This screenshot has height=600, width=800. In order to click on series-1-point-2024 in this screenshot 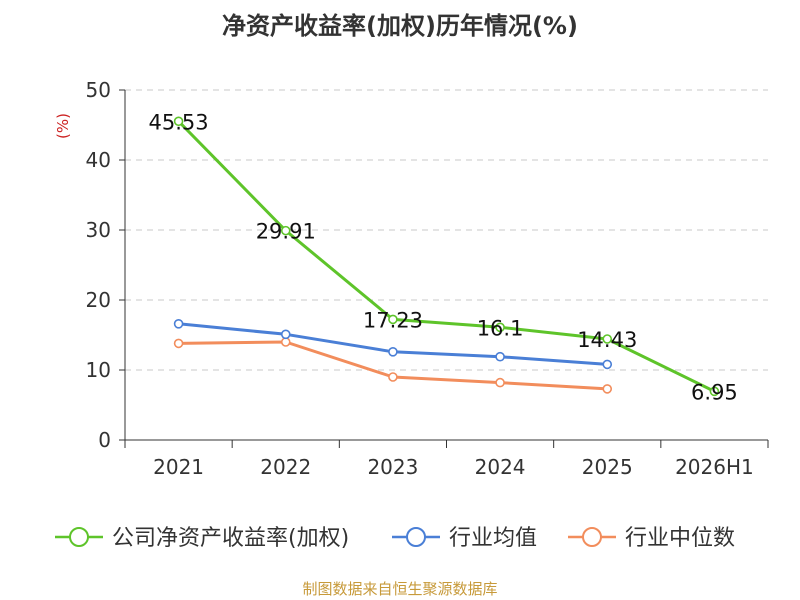, I will do `click(500, 356)`.